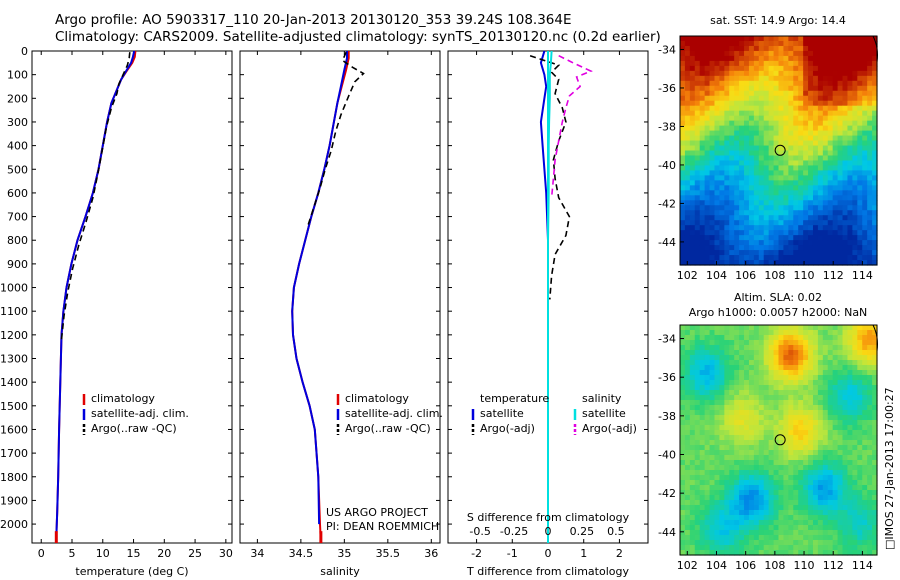 The height and width of the screenshot is (580, 900). I want to click on map-cells-sst_map, so click(779, 151).